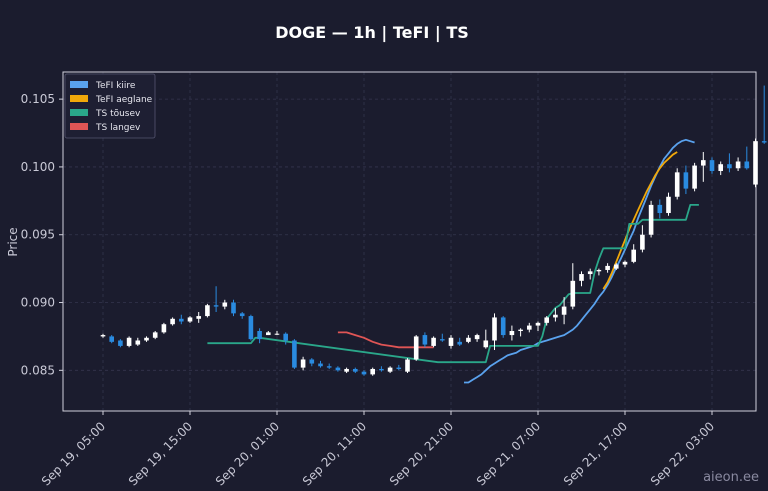 This screenshot has height=491, width=768. Describe the element at coordinates (640, 220) in the screenshot. I see `series-line` at that location.